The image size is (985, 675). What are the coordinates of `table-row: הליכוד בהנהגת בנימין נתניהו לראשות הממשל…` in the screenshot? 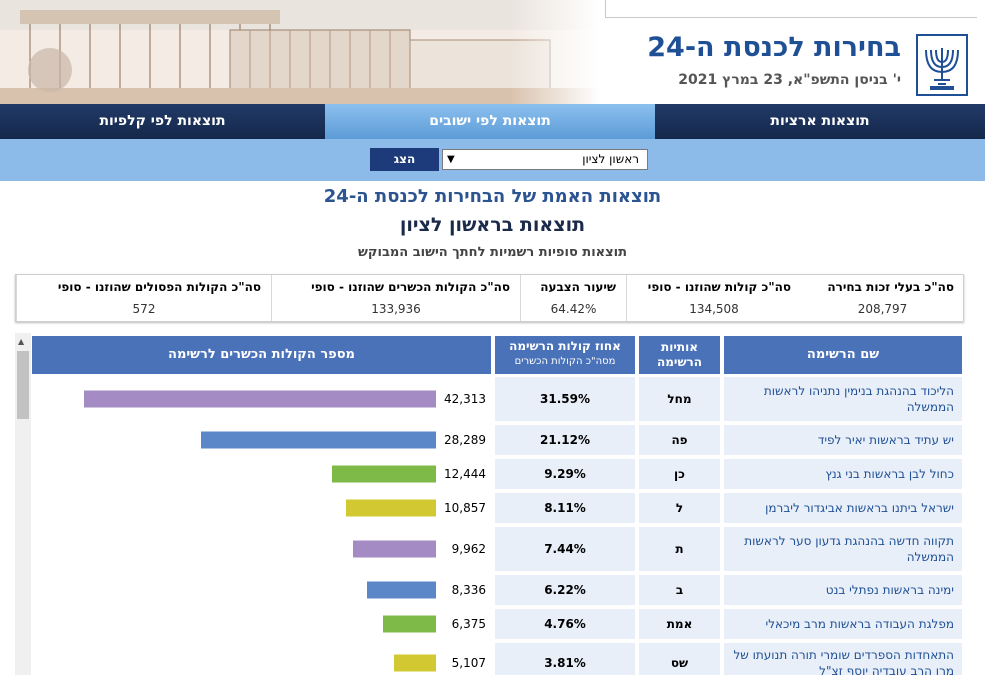 It's located at (497, 399).